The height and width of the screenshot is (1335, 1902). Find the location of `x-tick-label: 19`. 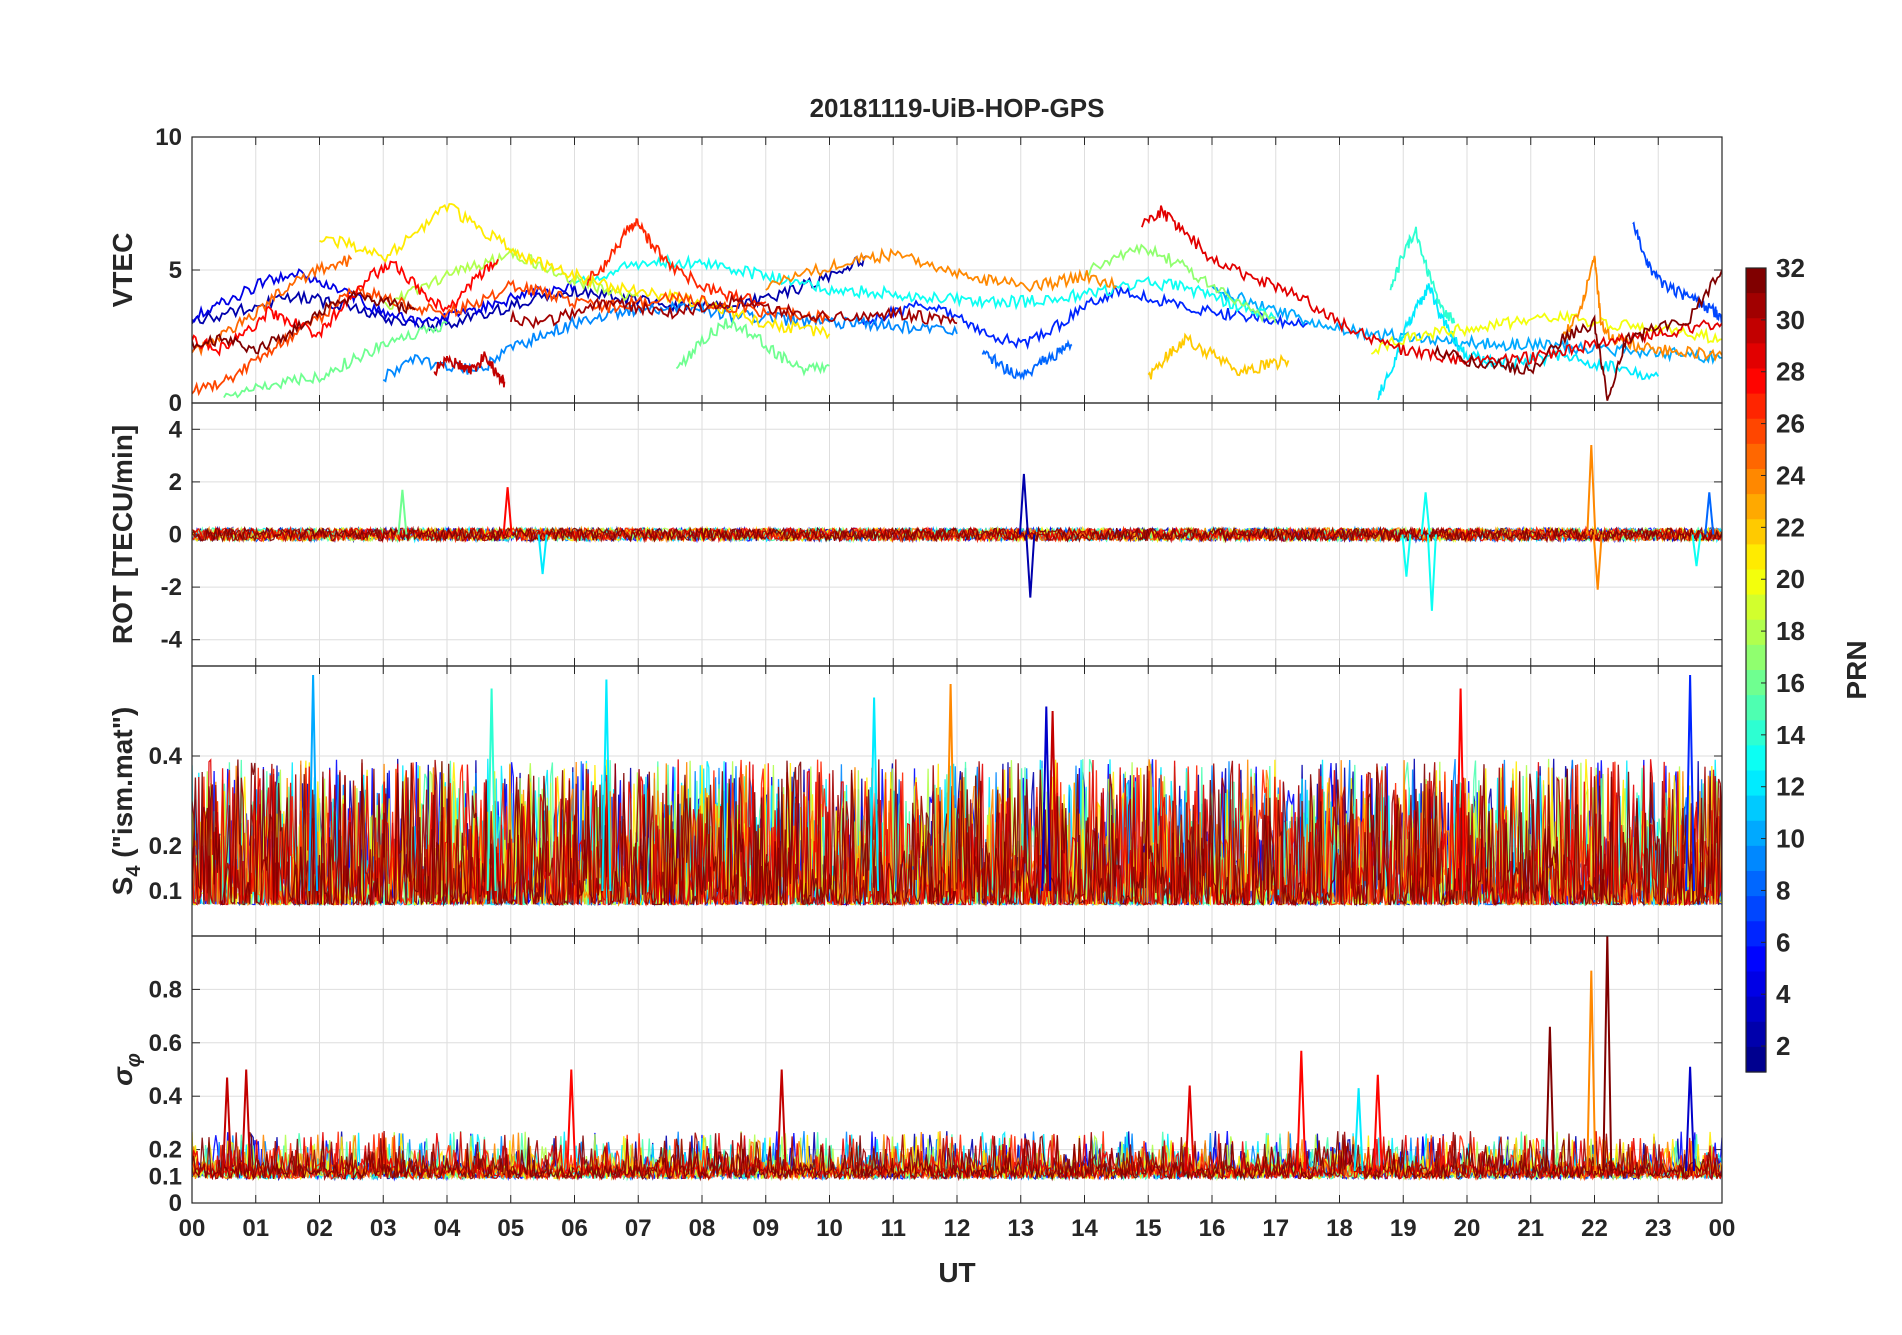

x-tick-label: 19 is located at coordinates (1403, 1228).